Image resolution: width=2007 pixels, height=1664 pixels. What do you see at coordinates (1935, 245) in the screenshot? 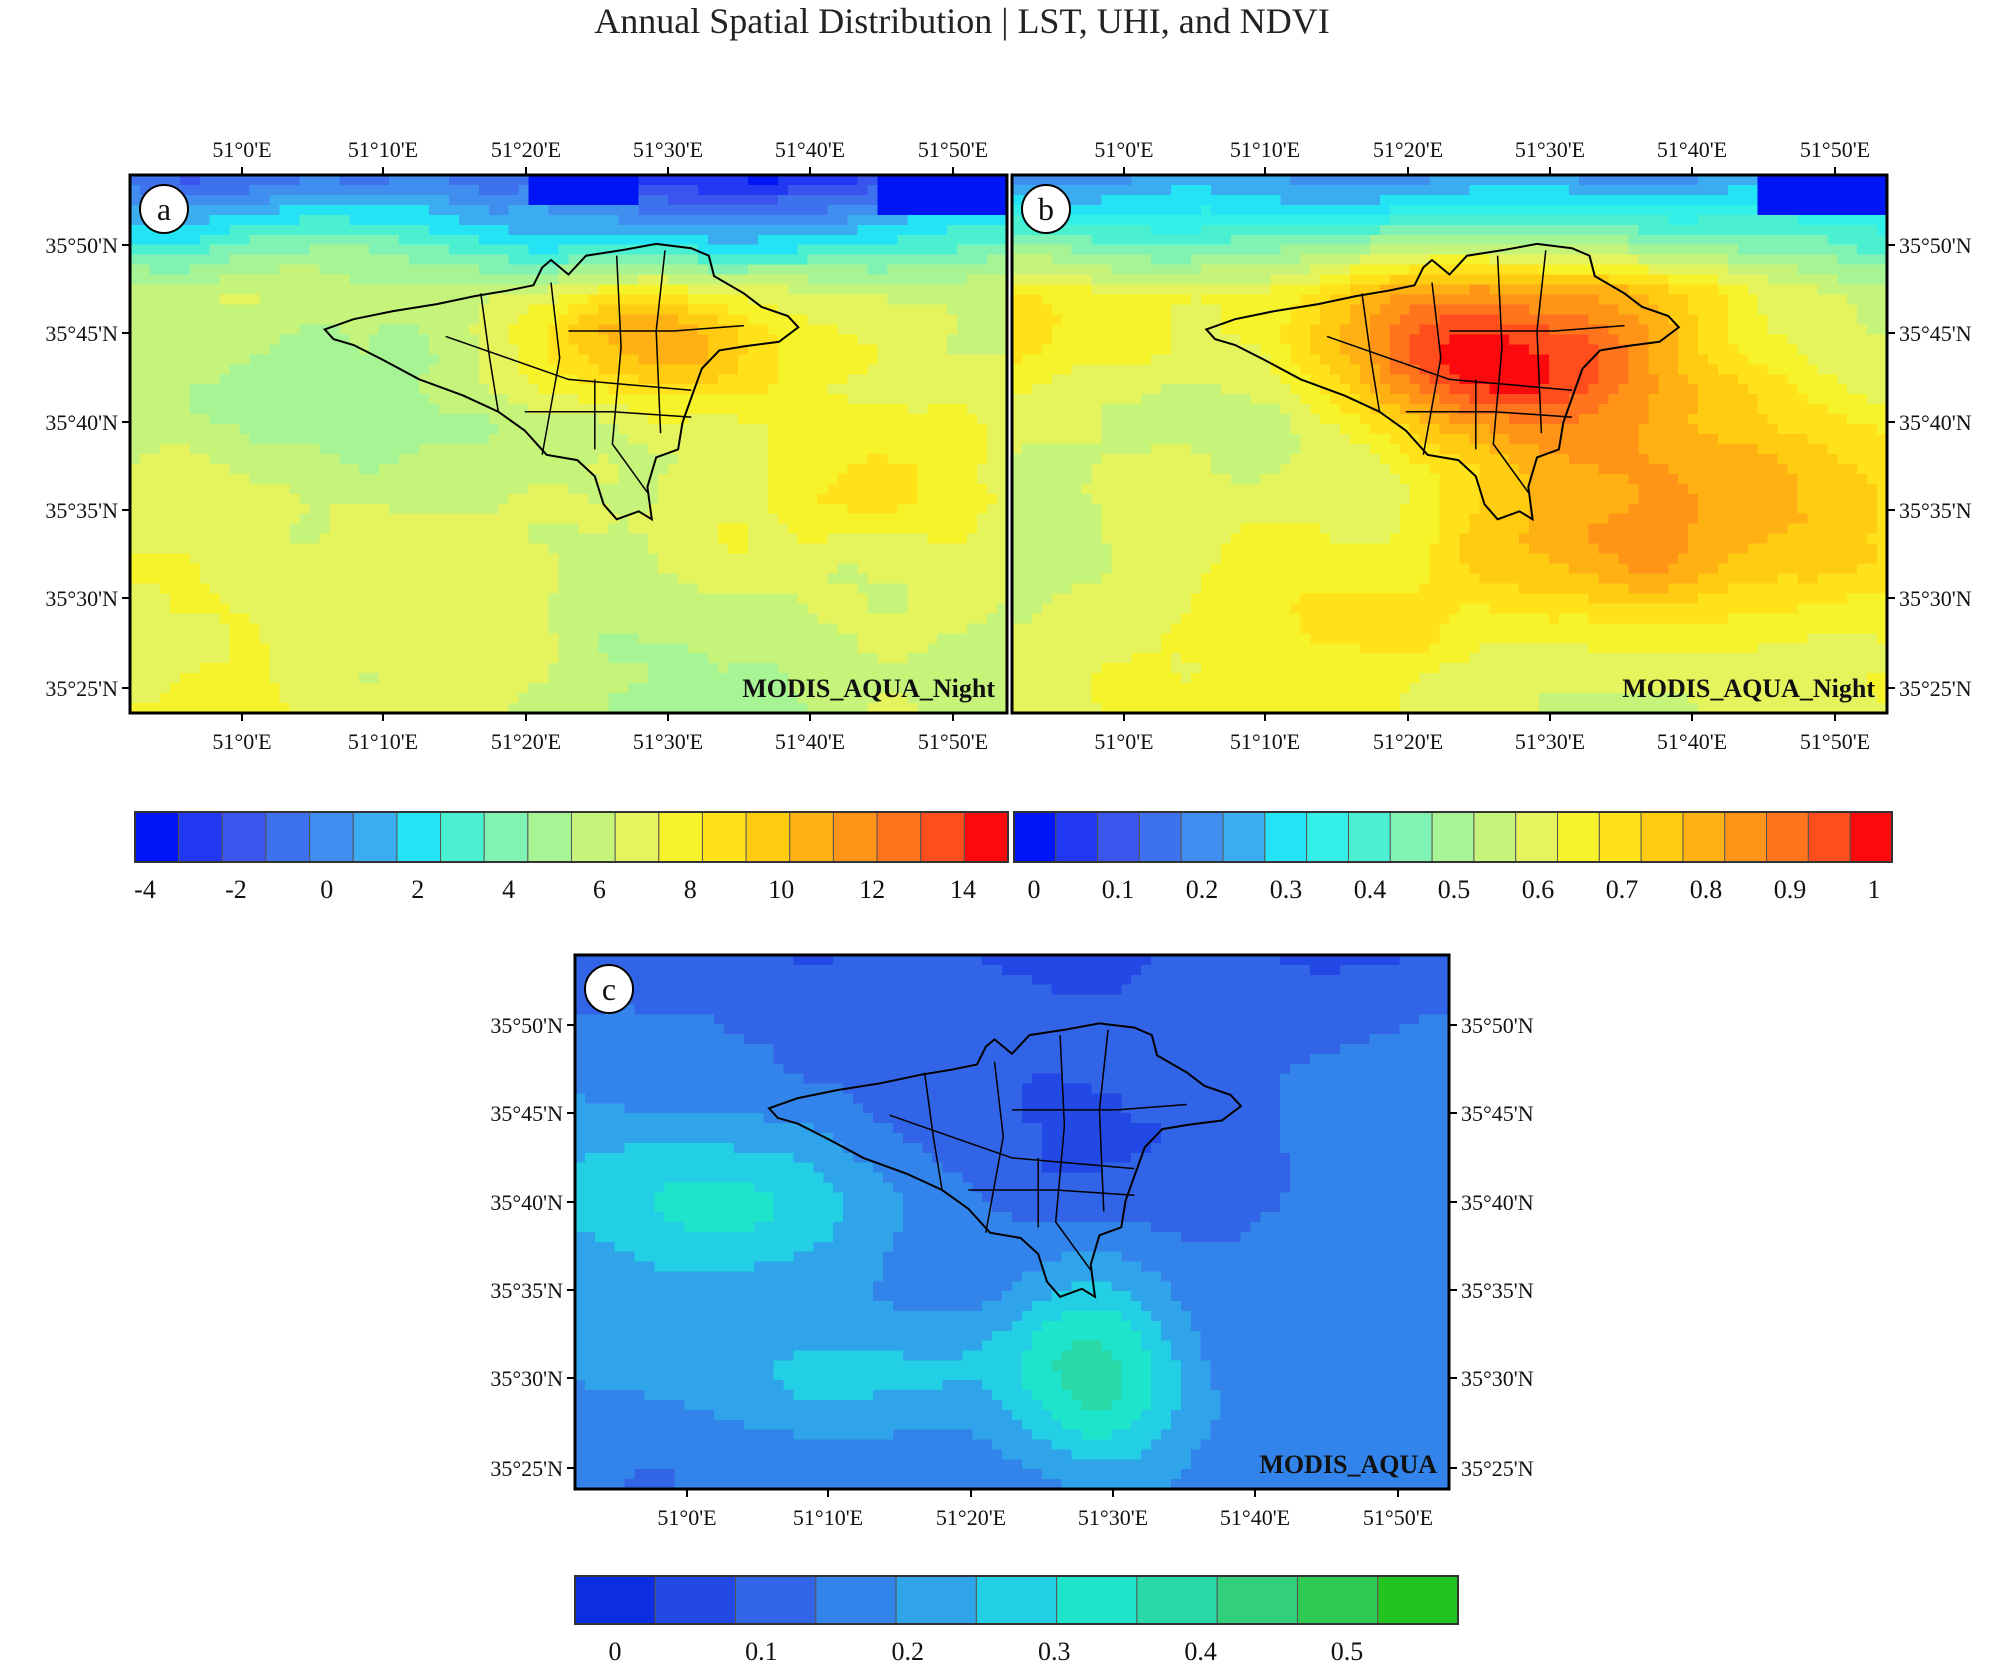
I see `lat-label-right: 35°50'N` at bounding box center [1935, 245].